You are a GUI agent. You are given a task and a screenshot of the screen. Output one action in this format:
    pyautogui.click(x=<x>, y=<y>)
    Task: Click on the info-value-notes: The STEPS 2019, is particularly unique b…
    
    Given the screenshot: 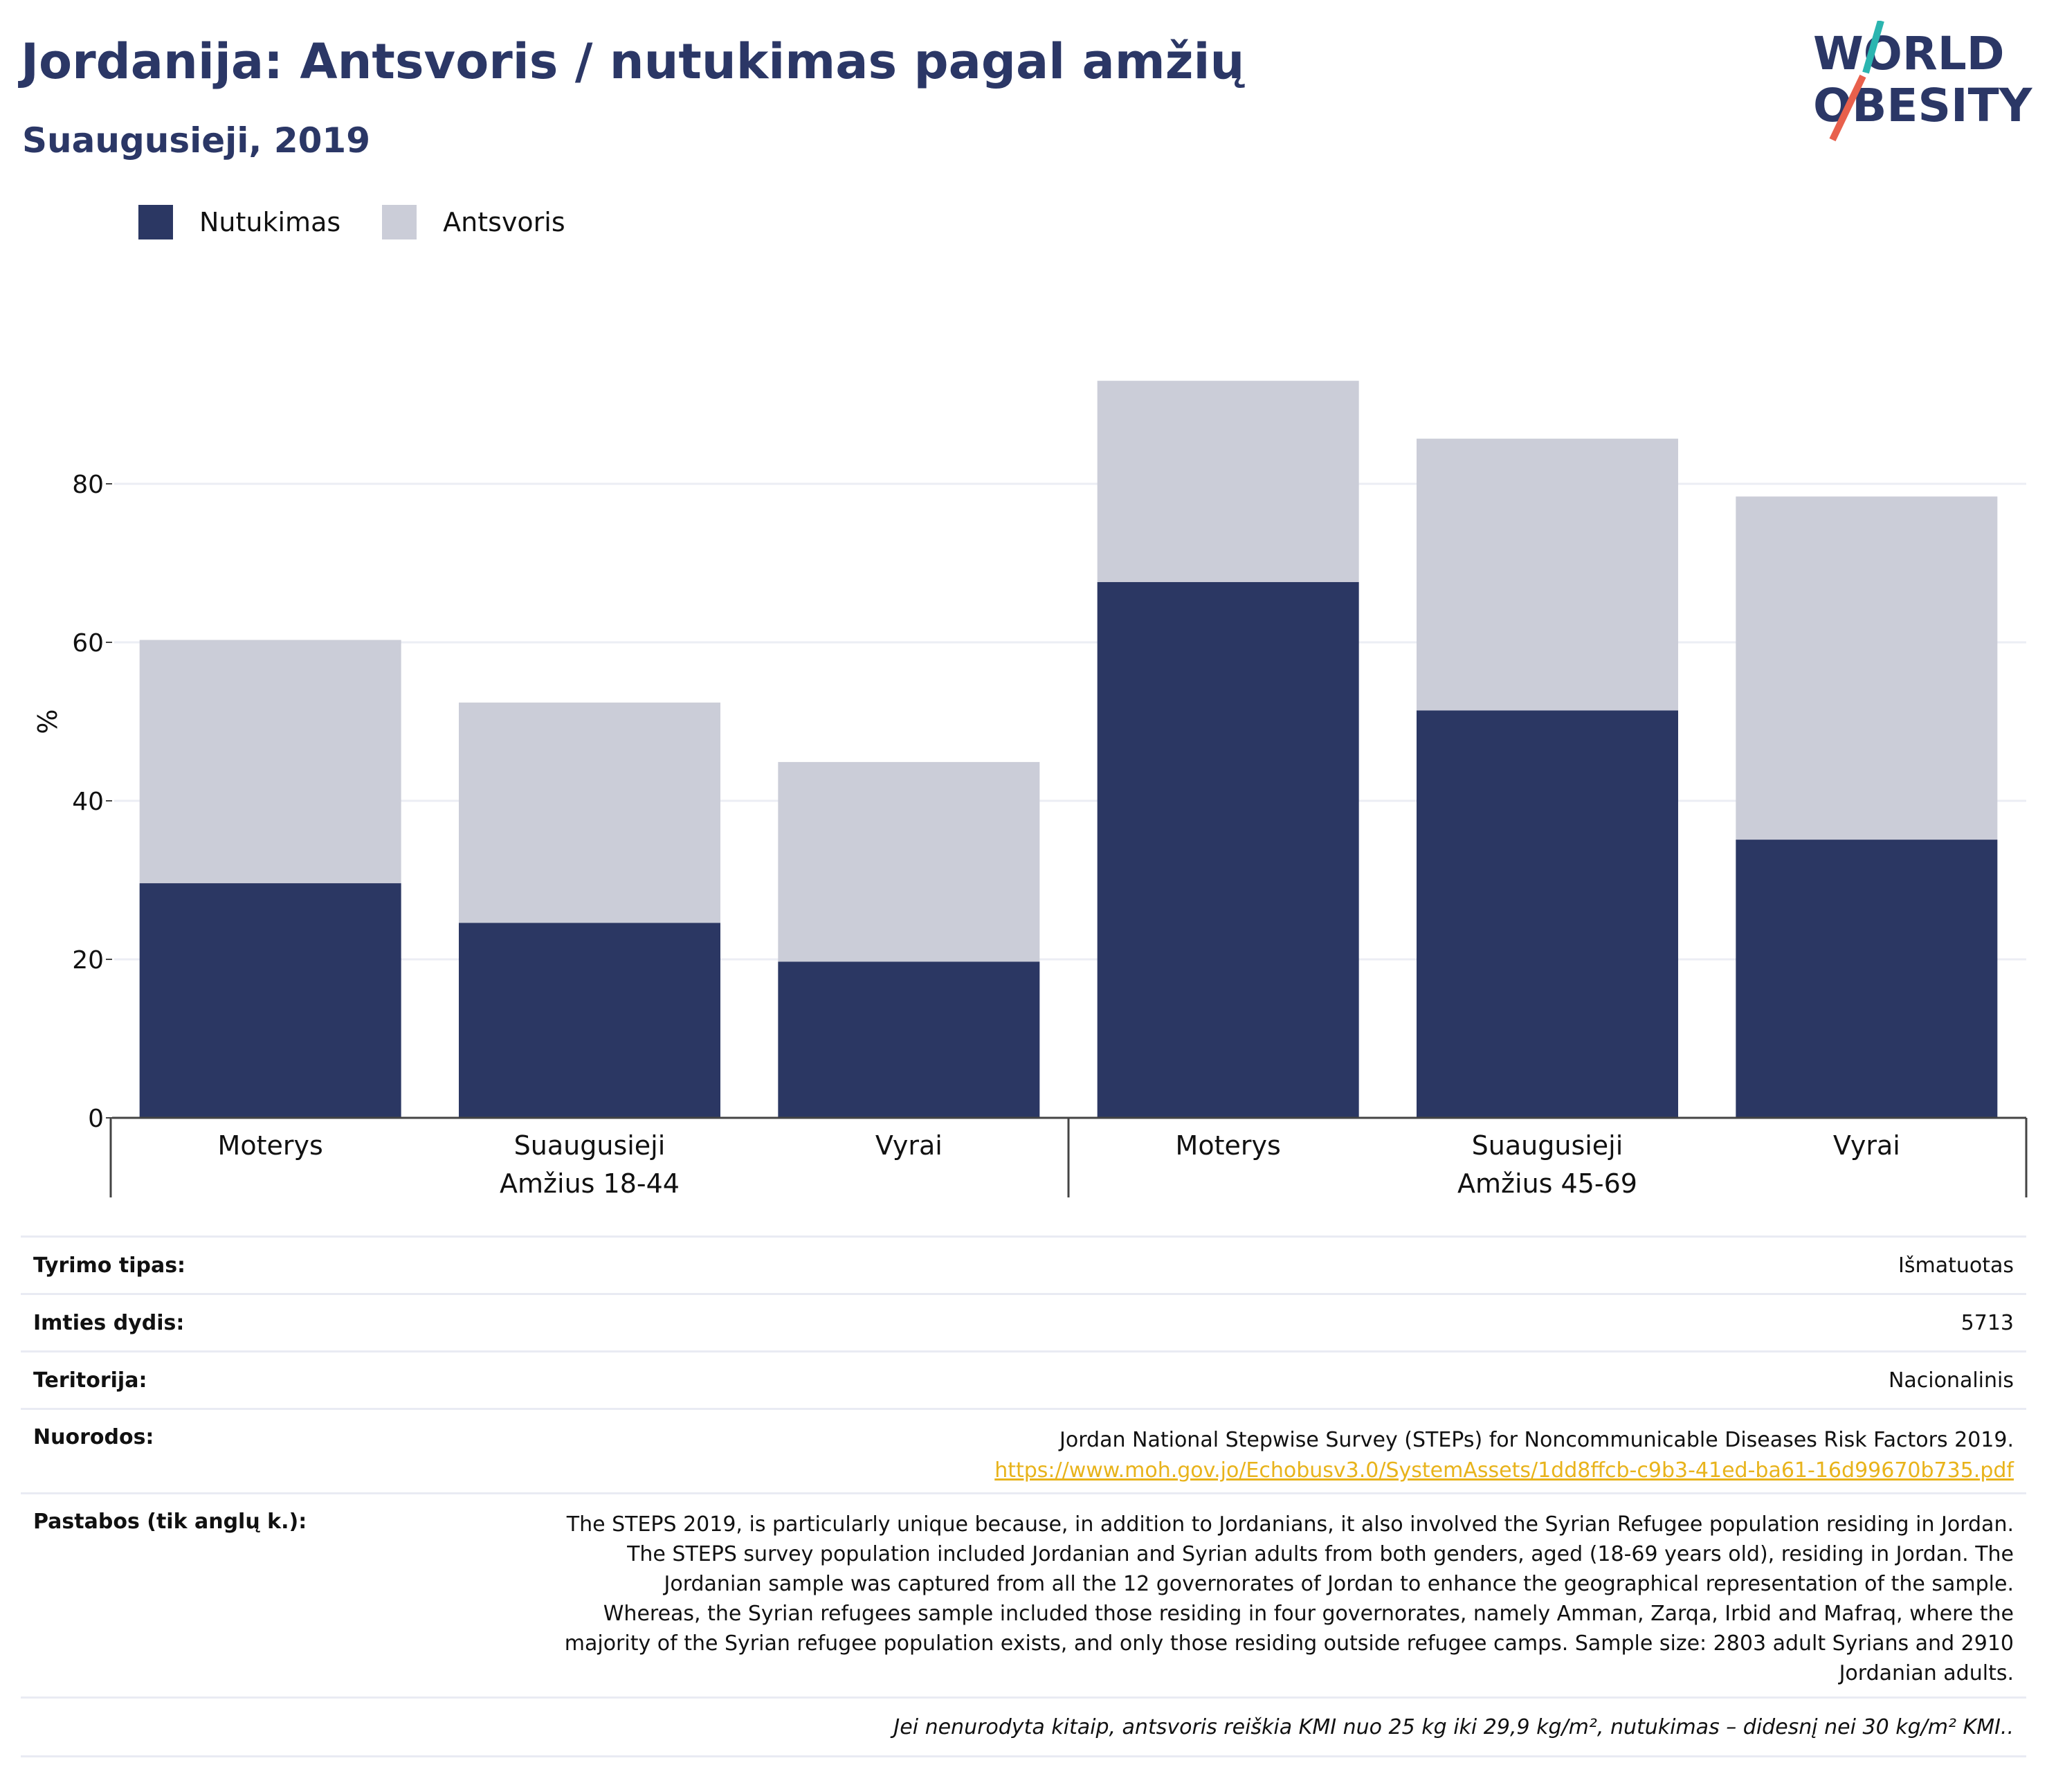 What is the action you would take?
    pyautogui.click(x=1289, y=1598)
    